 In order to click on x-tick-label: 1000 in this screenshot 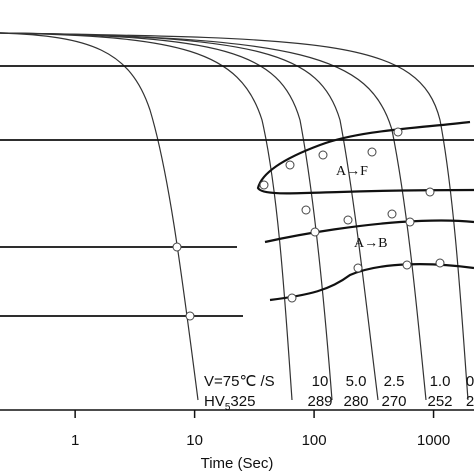, I will do `click(433, 440)`.